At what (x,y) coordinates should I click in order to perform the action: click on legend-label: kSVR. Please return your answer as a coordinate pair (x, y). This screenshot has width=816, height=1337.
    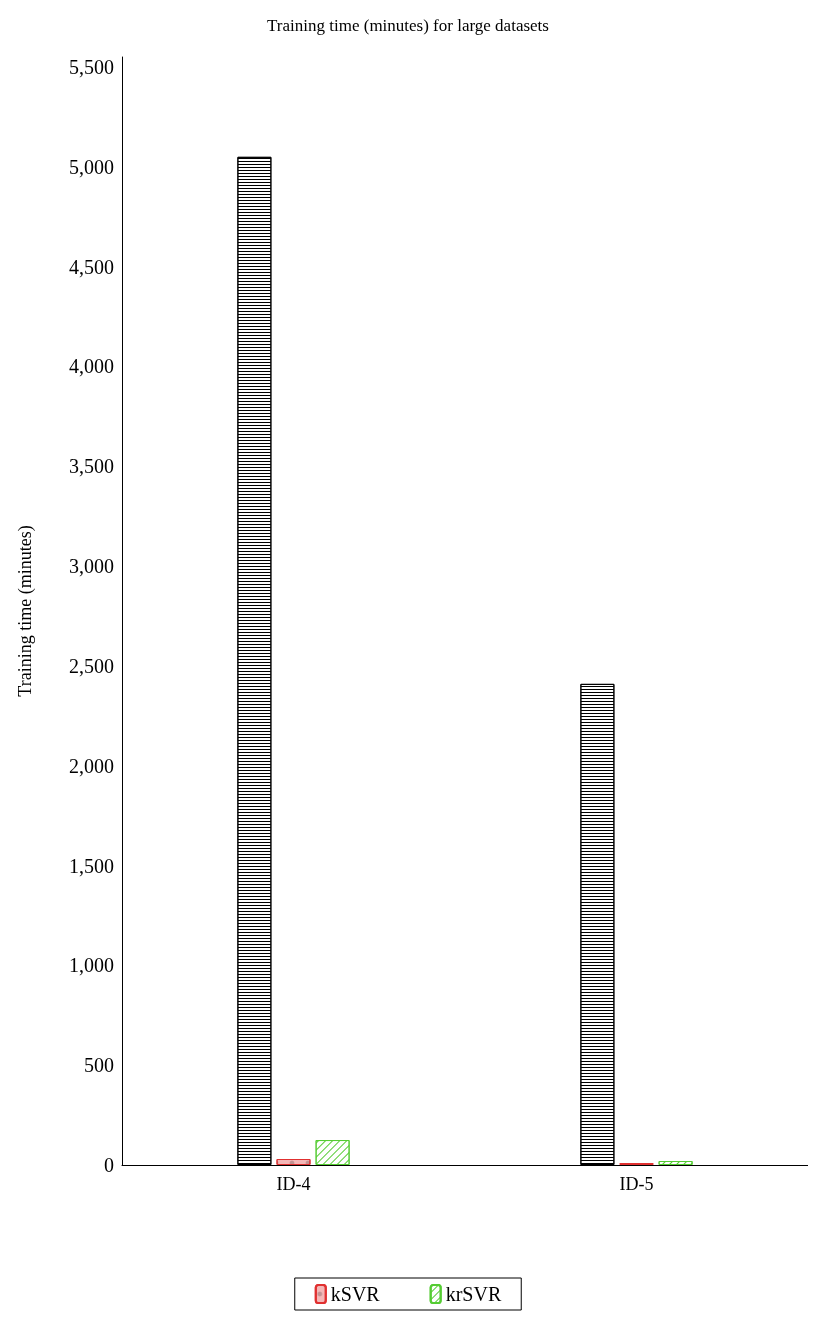
    Looking at the image, I should click on (355, 1294).